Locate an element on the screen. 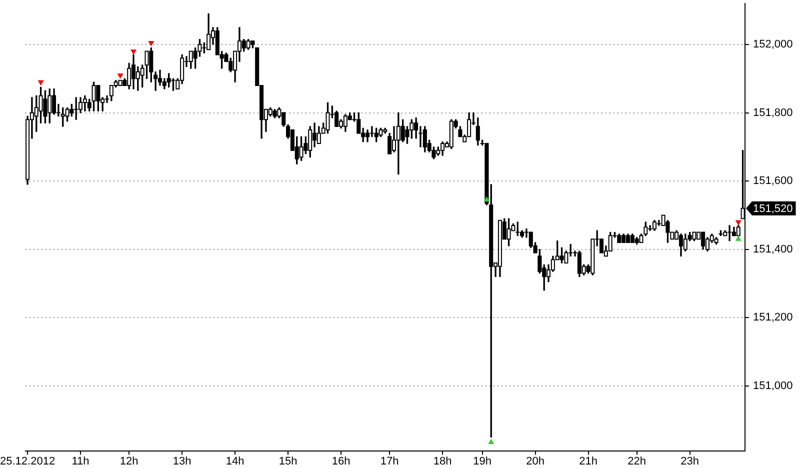  x-tick-label: 25.12.2012 is located at coordinates (28, 461).